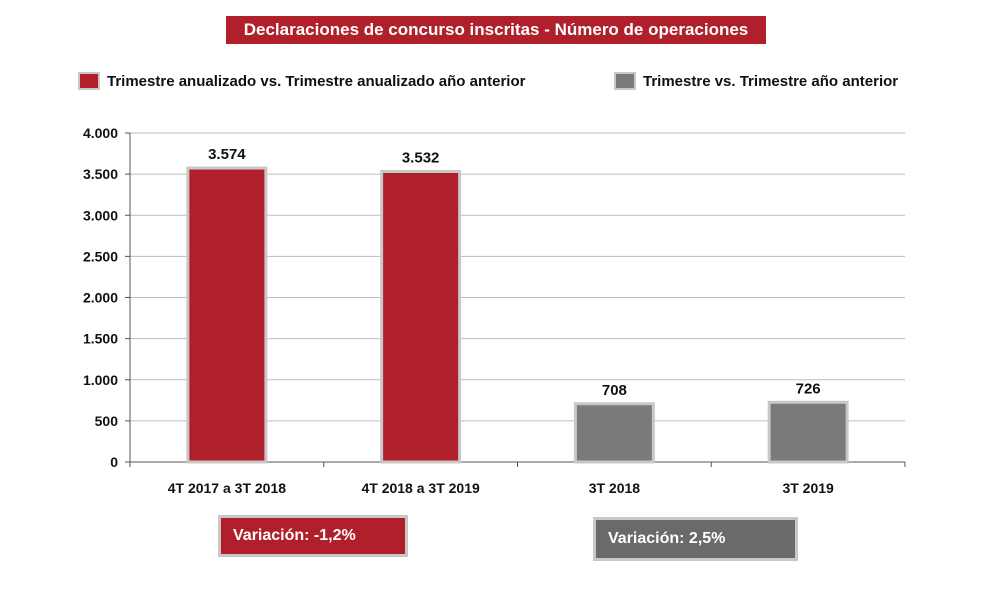 The height and width of the screenshot is (593, 1000). Describe the element at coordinates (808, 388) in the screenshot. I see `bar-value-label: 726` at that location.